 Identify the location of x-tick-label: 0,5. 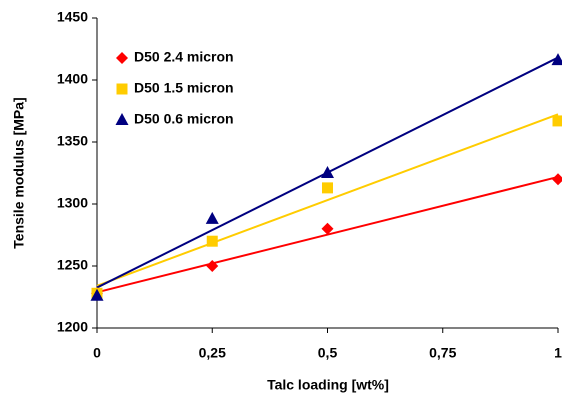
(328, 353).